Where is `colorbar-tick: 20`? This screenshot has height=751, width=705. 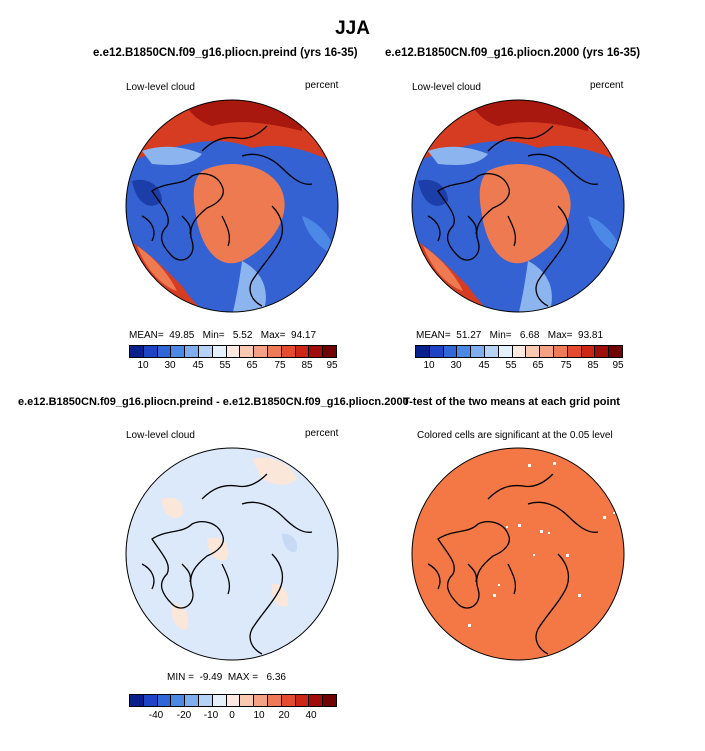 colorbar-tick: 20 is located at coordinates (284, 715).